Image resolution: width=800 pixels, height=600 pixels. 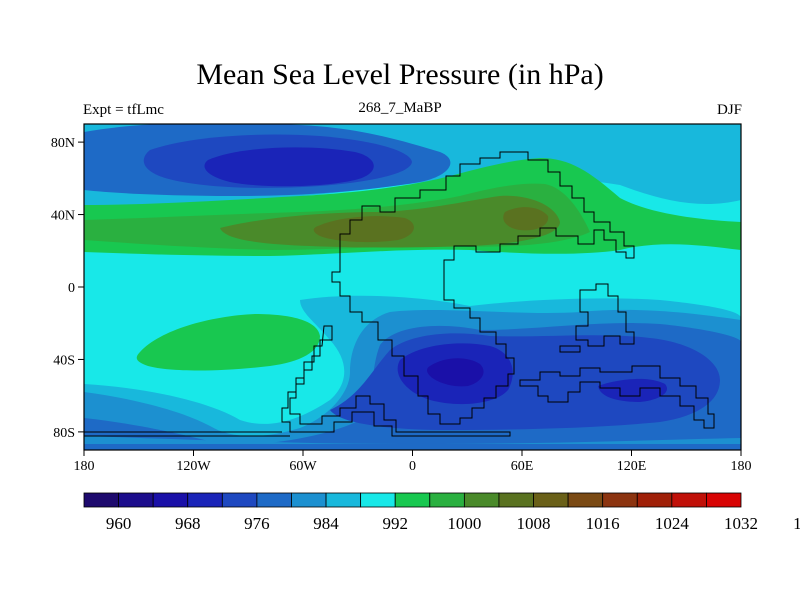 What do you see at coordinates (123, 110) in the screenshot?
I see `experiment-label: Expt = tfLmc` at bounding box center [123, 110].